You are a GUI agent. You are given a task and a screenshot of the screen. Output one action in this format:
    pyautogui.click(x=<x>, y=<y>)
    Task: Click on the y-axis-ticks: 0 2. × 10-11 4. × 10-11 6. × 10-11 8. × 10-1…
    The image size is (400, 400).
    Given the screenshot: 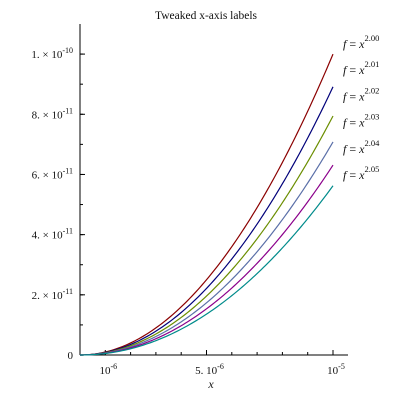 What is the action you would take?
    pyautogui.click(x=58, y=204)
    